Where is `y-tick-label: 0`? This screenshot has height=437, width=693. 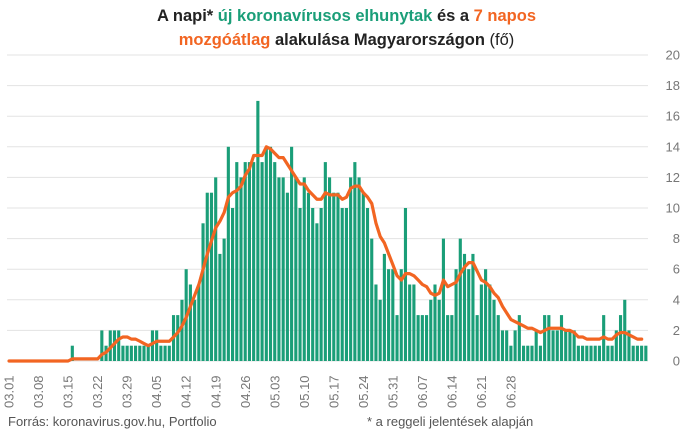 y-tick-label: 0 is located at coordinates (676, 361).